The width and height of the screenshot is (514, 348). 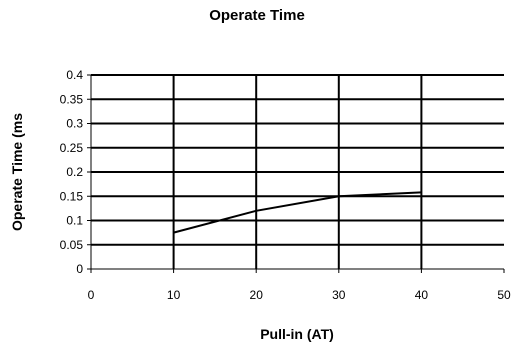 I want to click on x-tick-label-1: 10, so click(x=174, y=295).